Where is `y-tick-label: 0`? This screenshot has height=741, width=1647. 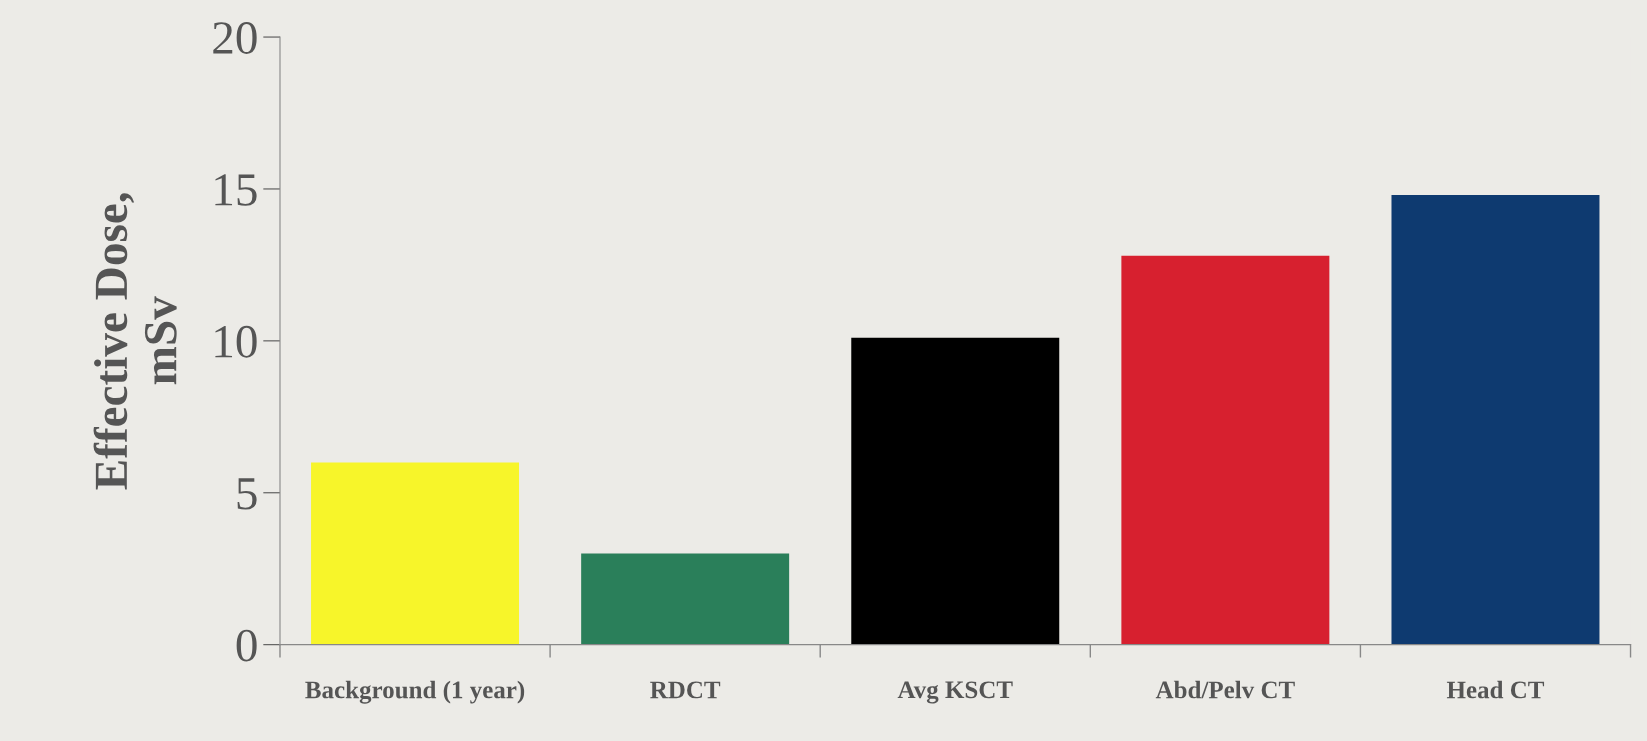
y-tick-label: 0 is located at coordinates (246, 645).